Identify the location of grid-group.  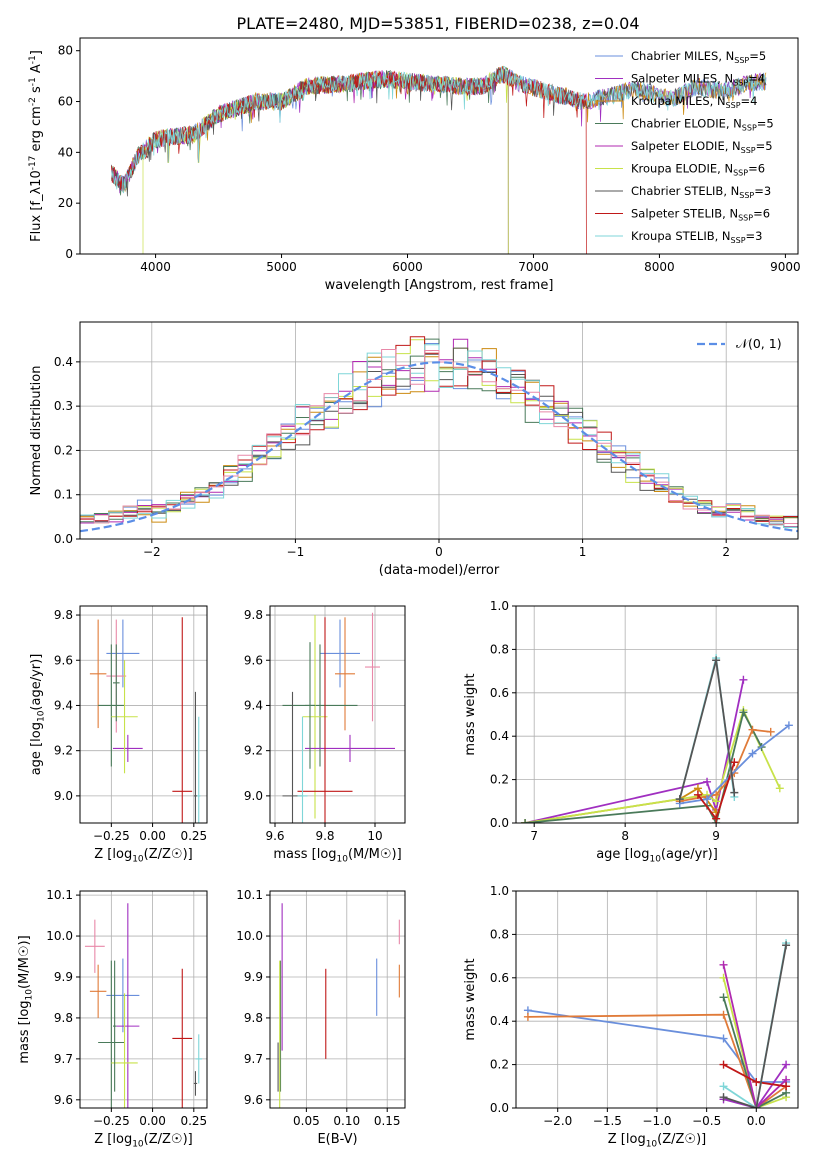
(337, 999).